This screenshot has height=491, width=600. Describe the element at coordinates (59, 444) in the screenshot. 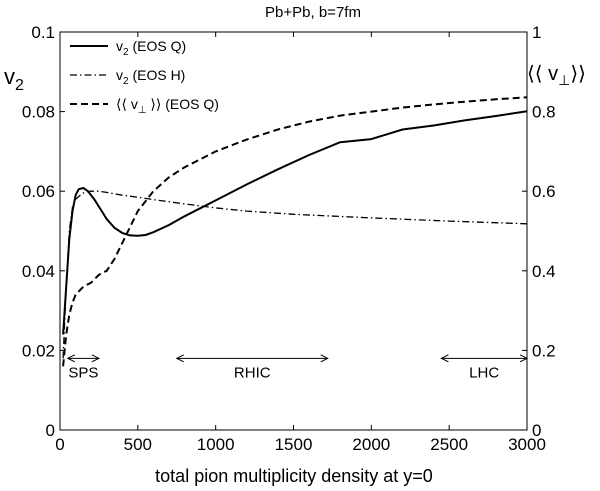

I see `x-tick-label: 0` at that location.